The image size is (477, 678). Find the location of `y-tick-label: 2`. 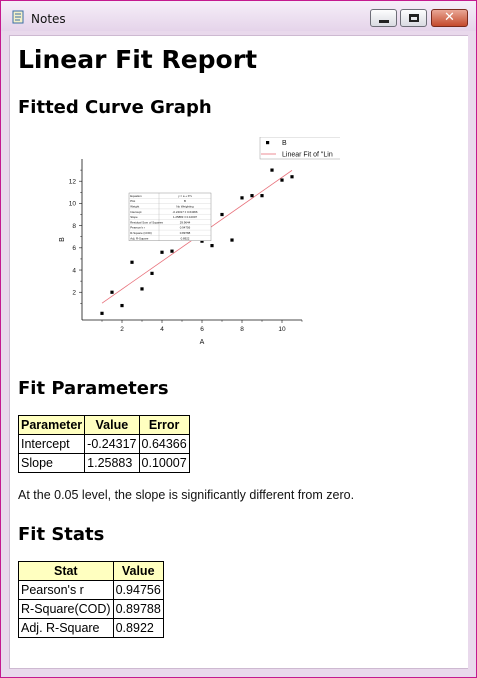

y-tick-label: 2 is located at coordinates (74, 293).